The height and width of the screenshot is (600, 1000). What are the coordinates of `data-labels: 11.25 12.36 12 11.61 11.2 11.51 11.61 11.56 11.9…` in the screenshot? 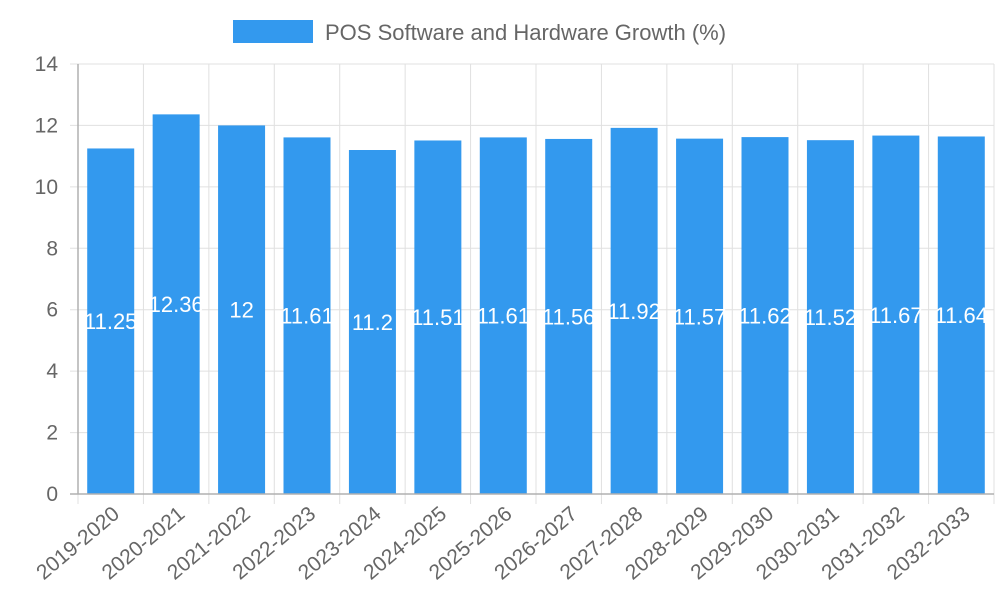 It's located at (536, 313).